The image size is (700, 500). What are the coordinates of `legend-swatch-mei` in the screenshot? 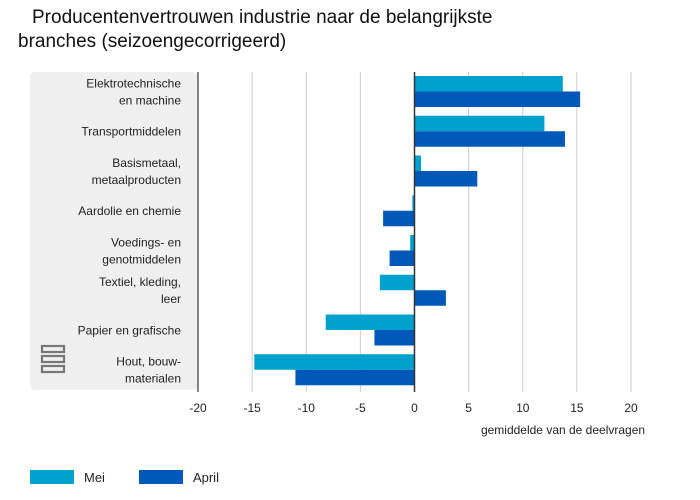 It's located at (52, 477).